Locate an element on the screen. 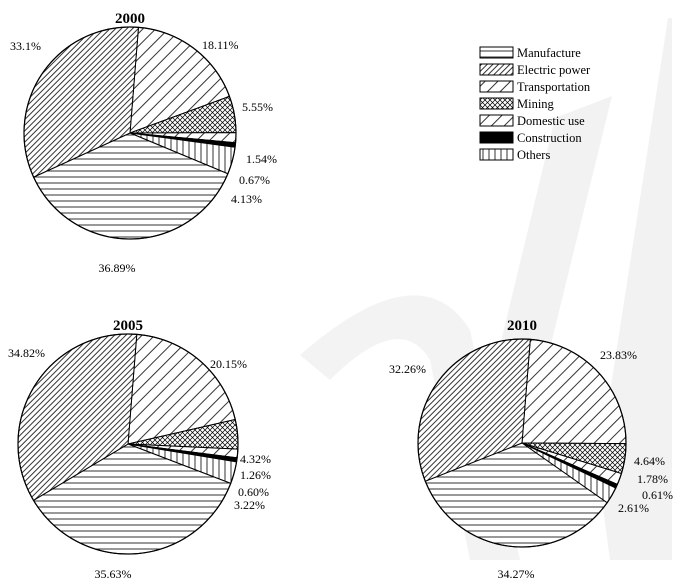 The height and width of the screenshot is (582, 673). legend-label: Electric power is located at coordinates (554, 70).